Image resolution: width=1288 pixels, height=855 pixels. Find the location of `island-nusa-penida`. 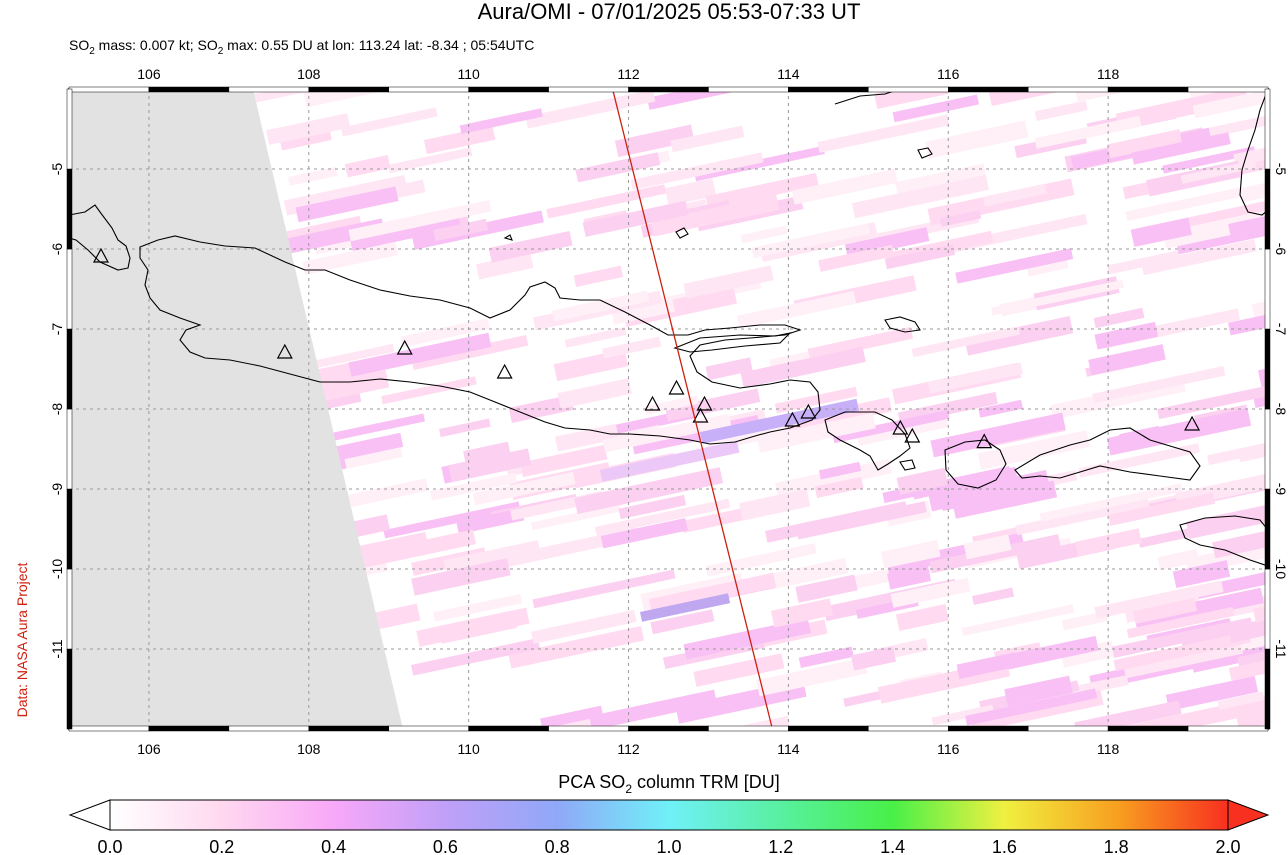

island-nusa-penida is located at coordinates (907, 465).